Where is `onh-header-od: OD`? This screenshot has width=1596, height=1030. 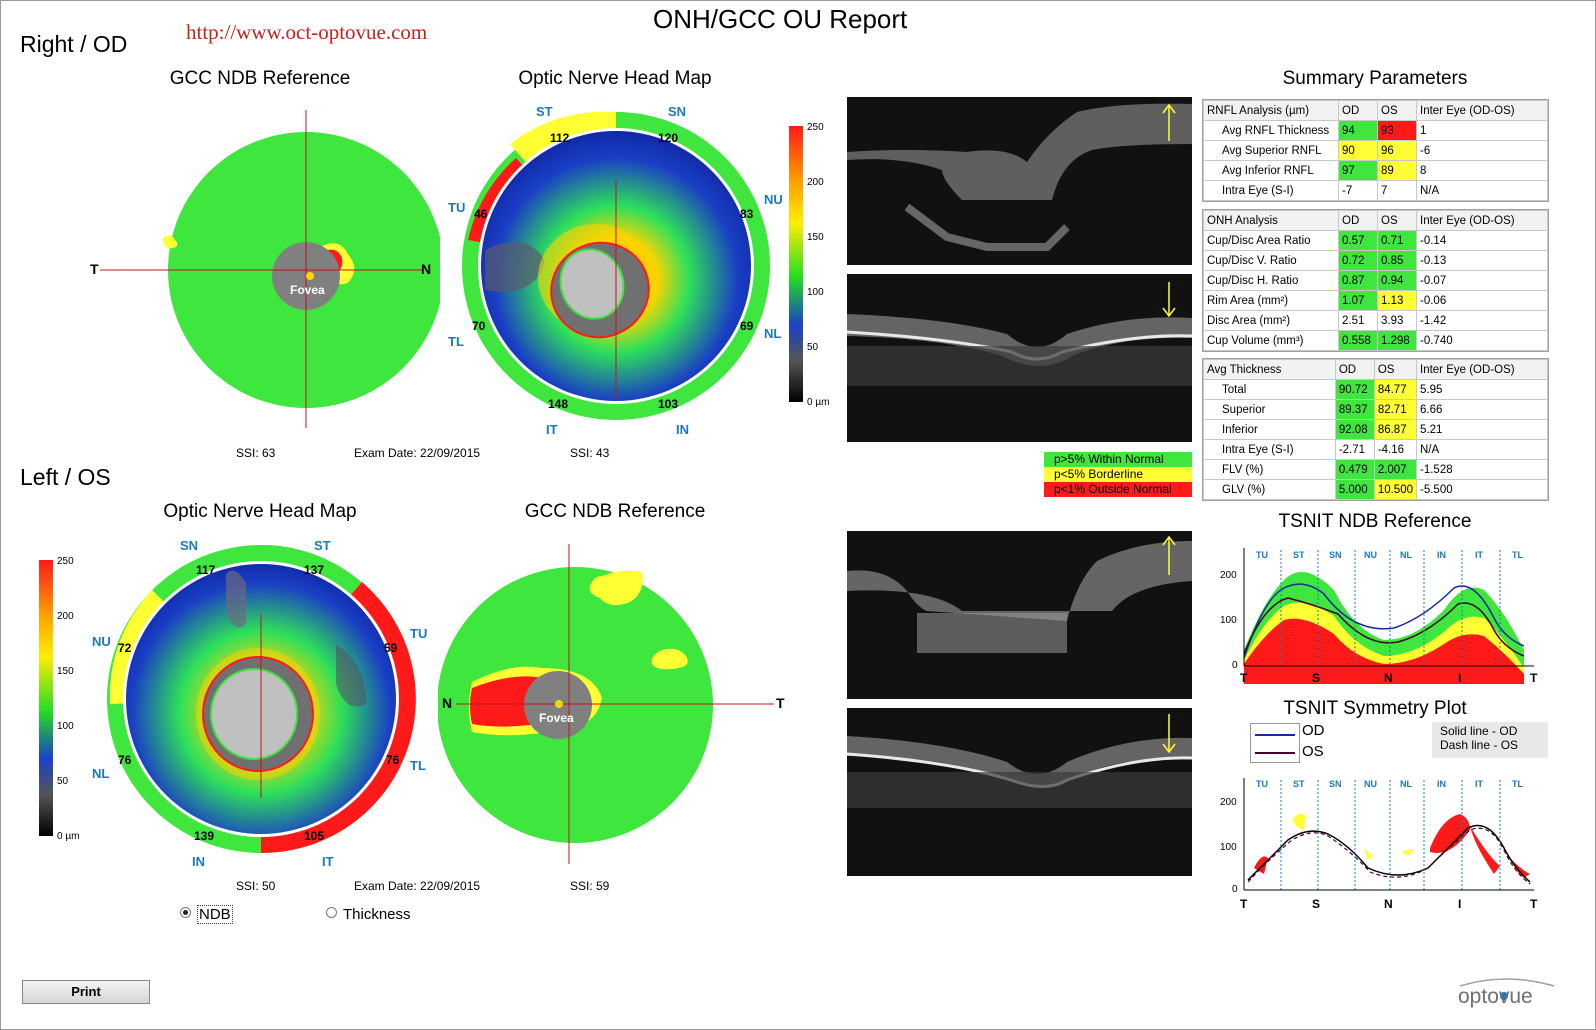 onh-header-od: OD is located at coordinates (1358, 220).